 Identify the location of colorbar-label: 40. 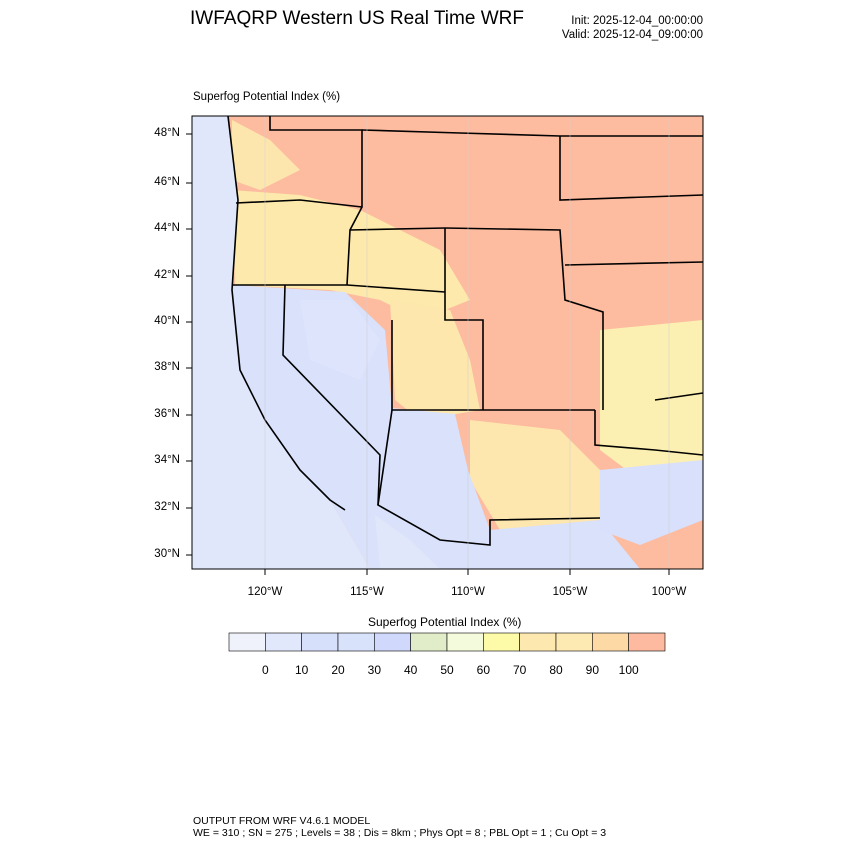
(410, 670).